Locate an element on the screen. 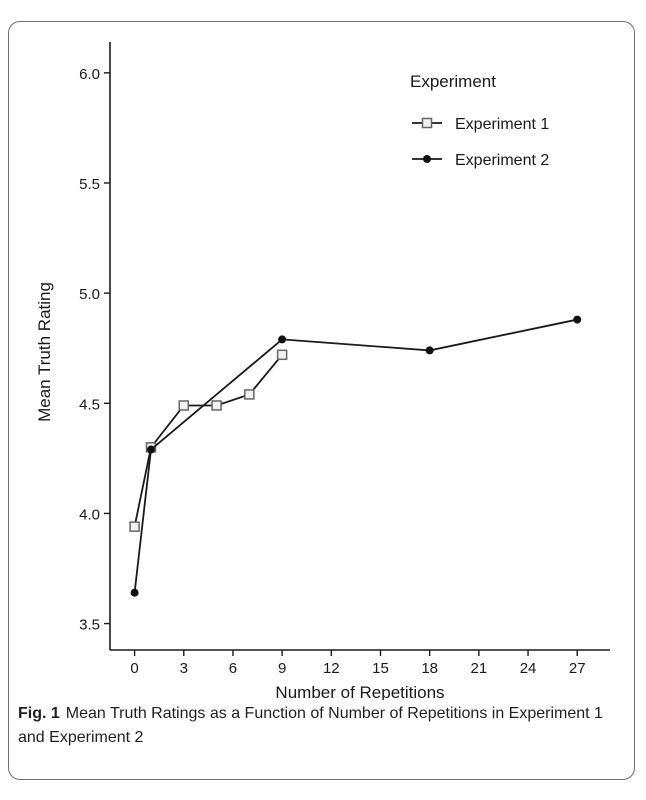 This screenshot has width=646, height=800. legend-item-1: Experiment 1 is located at coordinates (480, 124).